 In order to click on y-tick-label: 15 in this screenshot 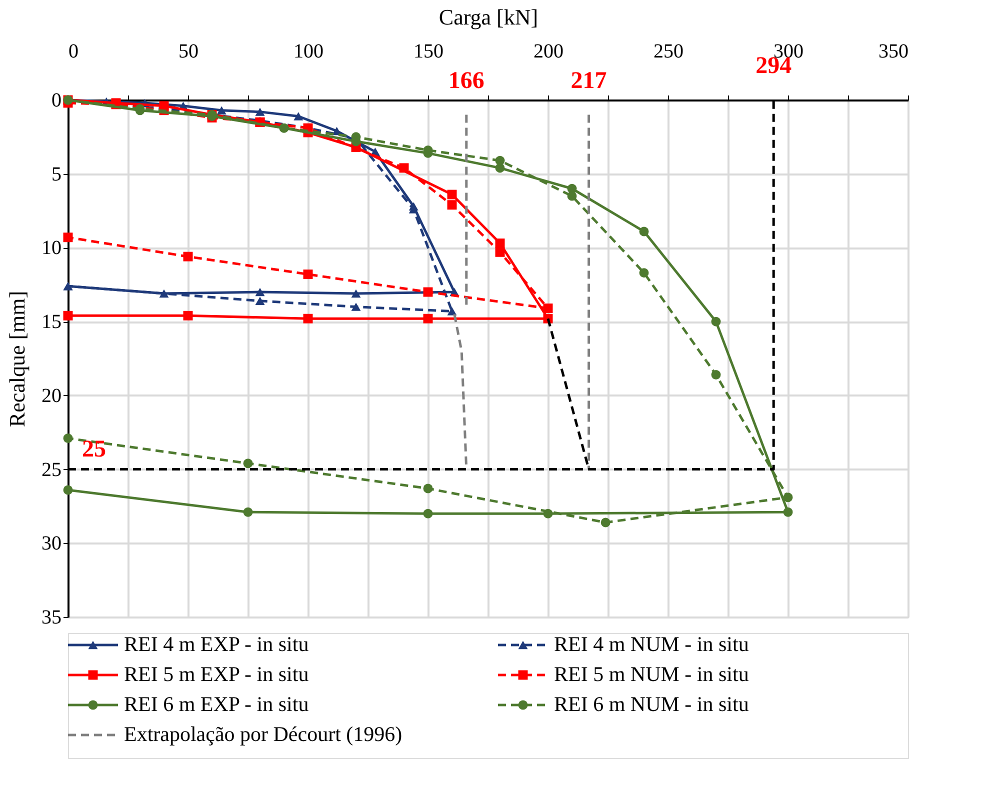, I will do `click(52, 322)`.